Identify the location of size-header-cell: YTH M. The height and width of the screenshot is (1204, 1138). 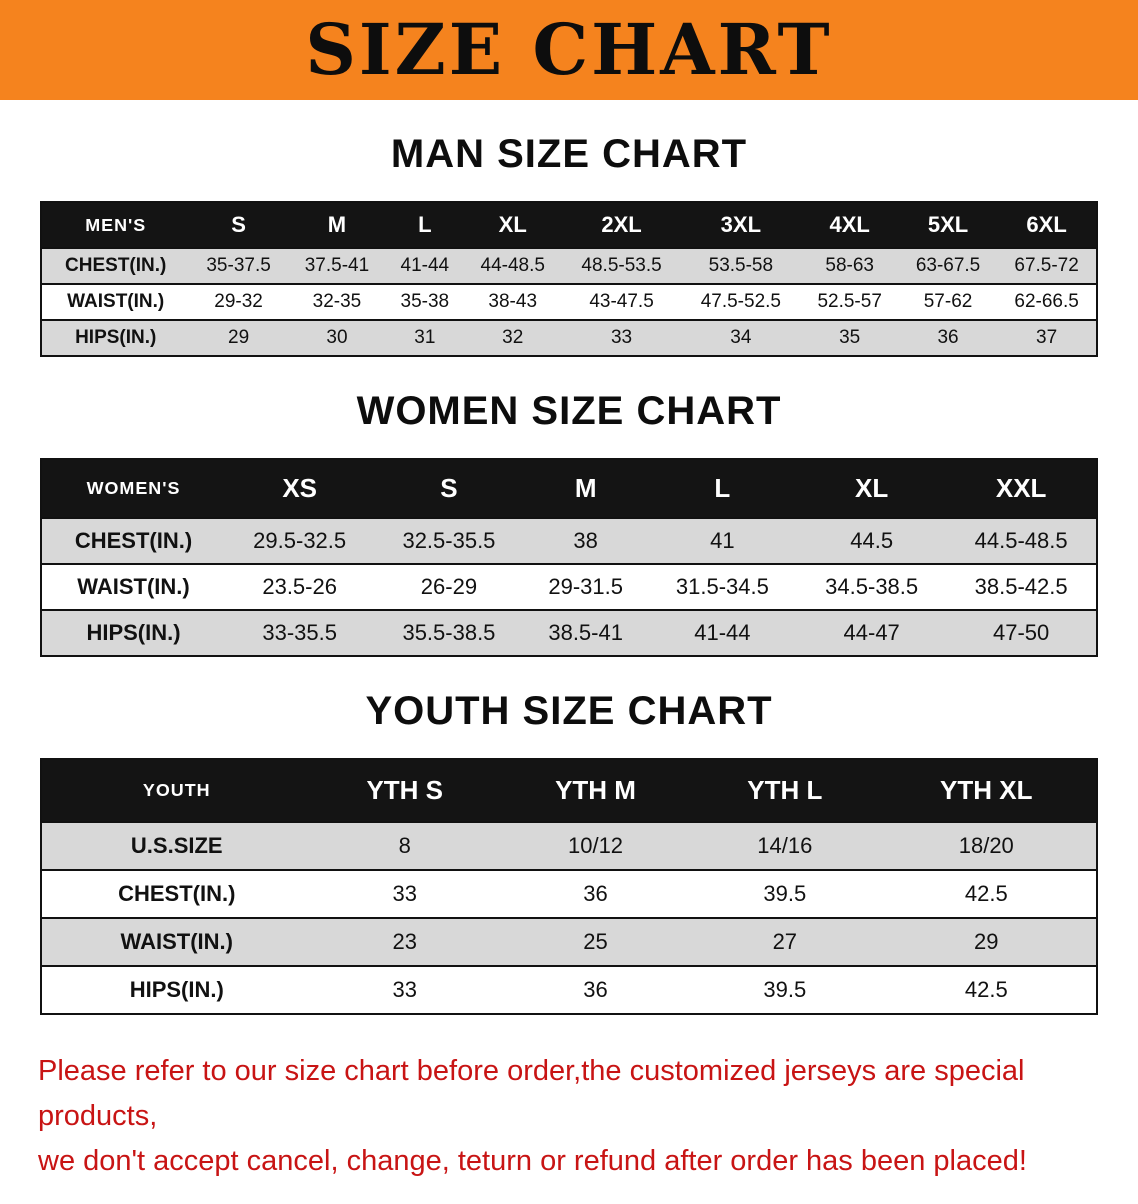
(595, 790).